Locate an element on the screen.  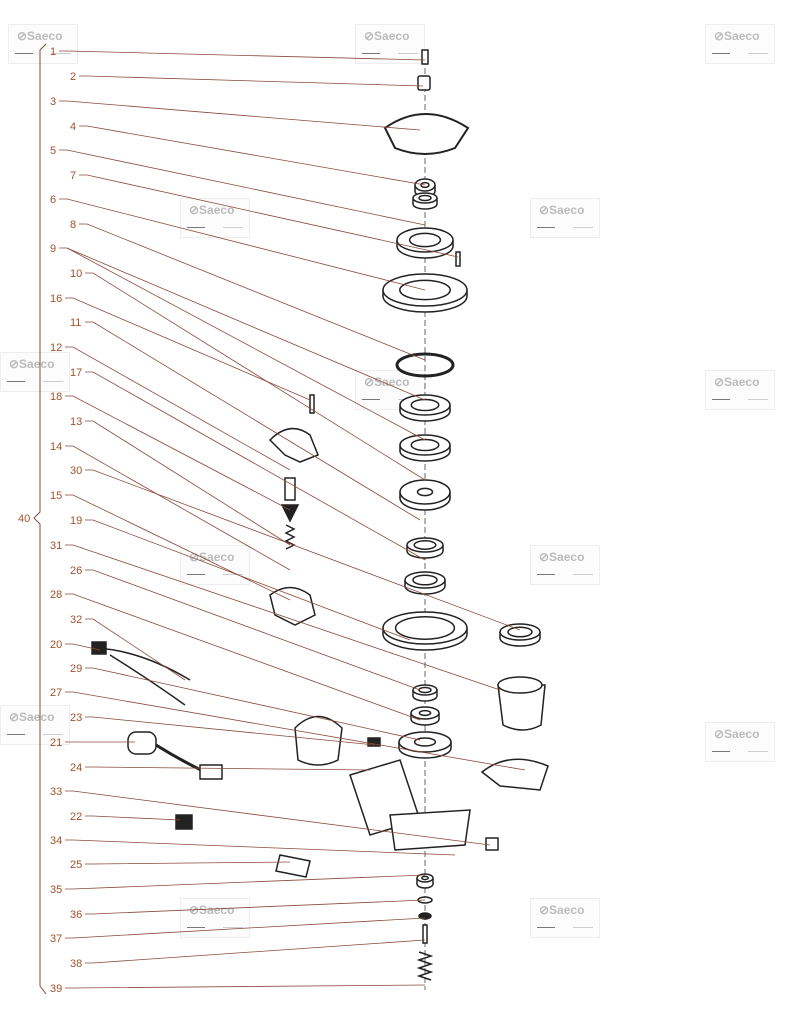
callout-label: 23 is located at coordinates (76, 718).